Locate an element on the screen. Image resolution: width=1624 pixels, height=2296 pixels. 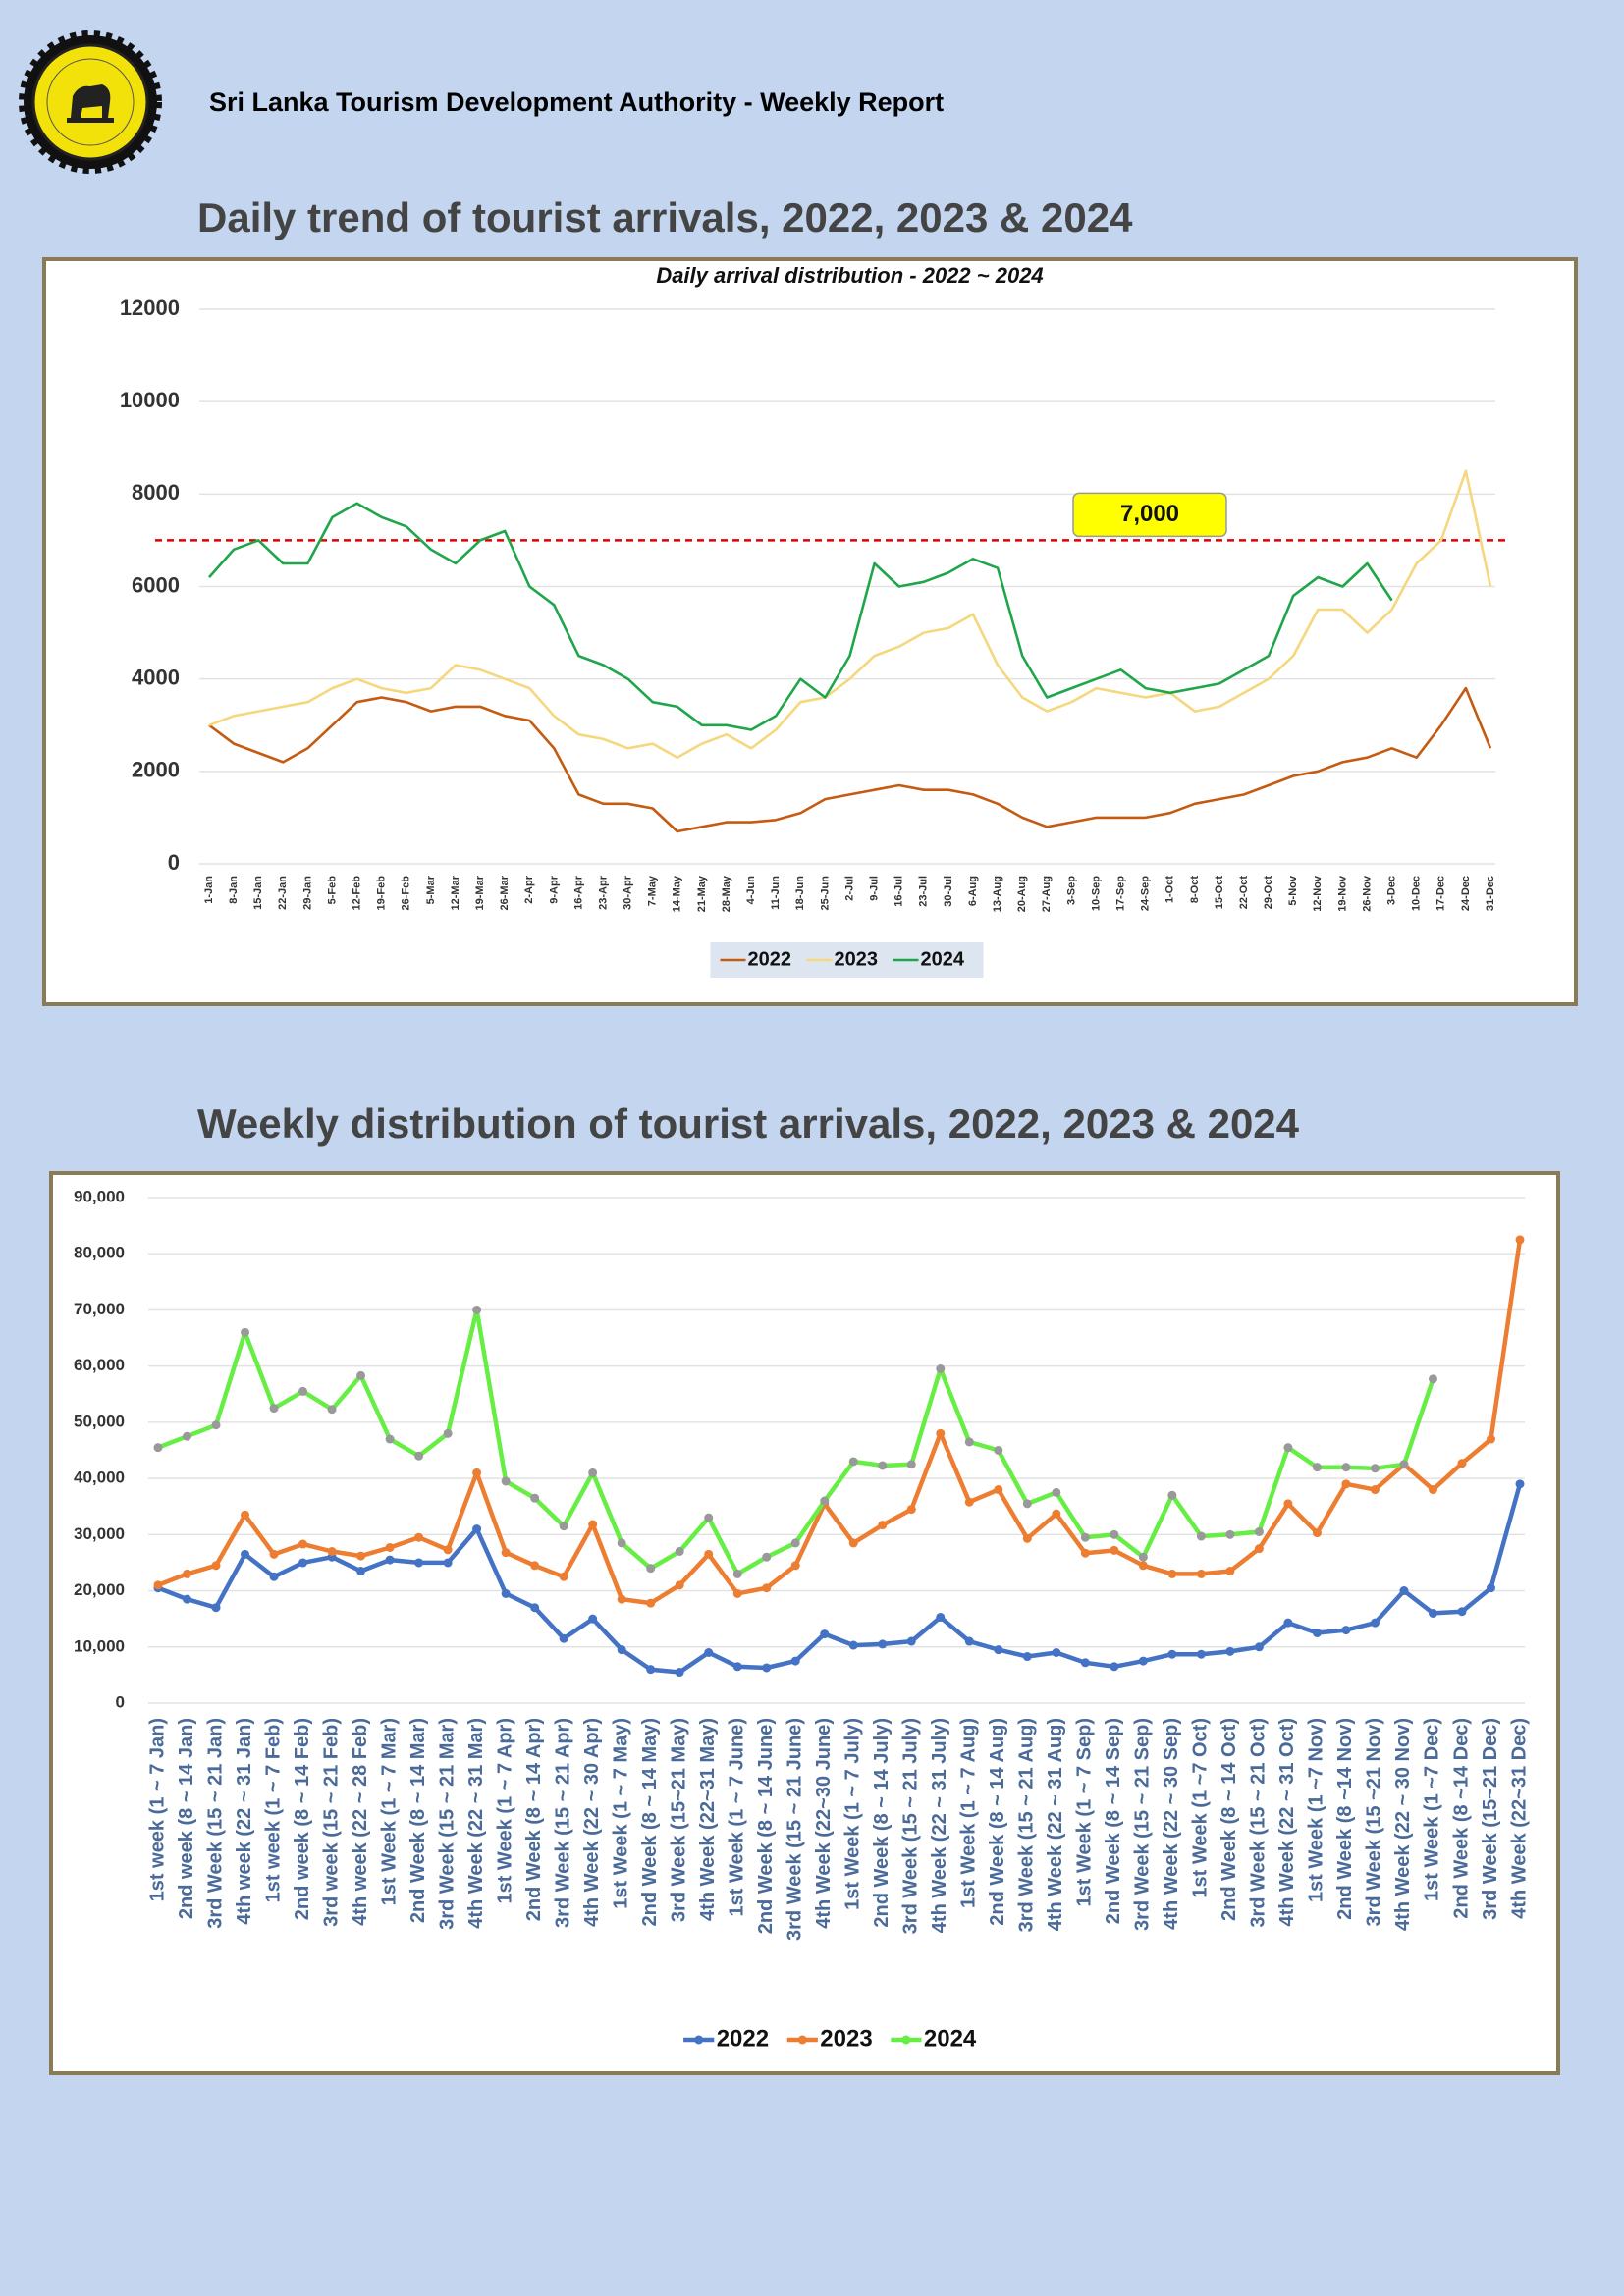
x-tick-label: 6-Aug is located at coordinates (973, 891).